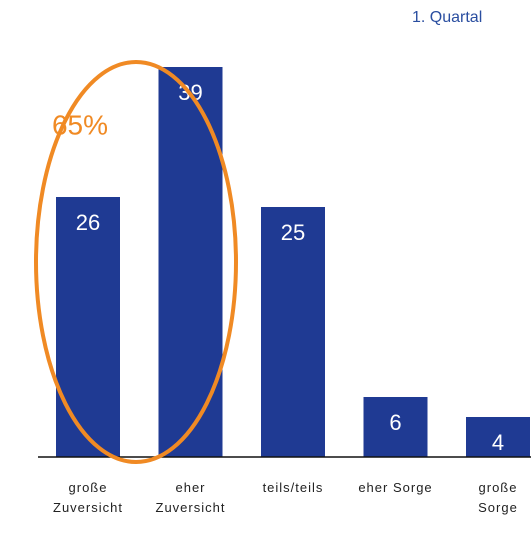  I want to click on value-label: 25, so click(293, 232).